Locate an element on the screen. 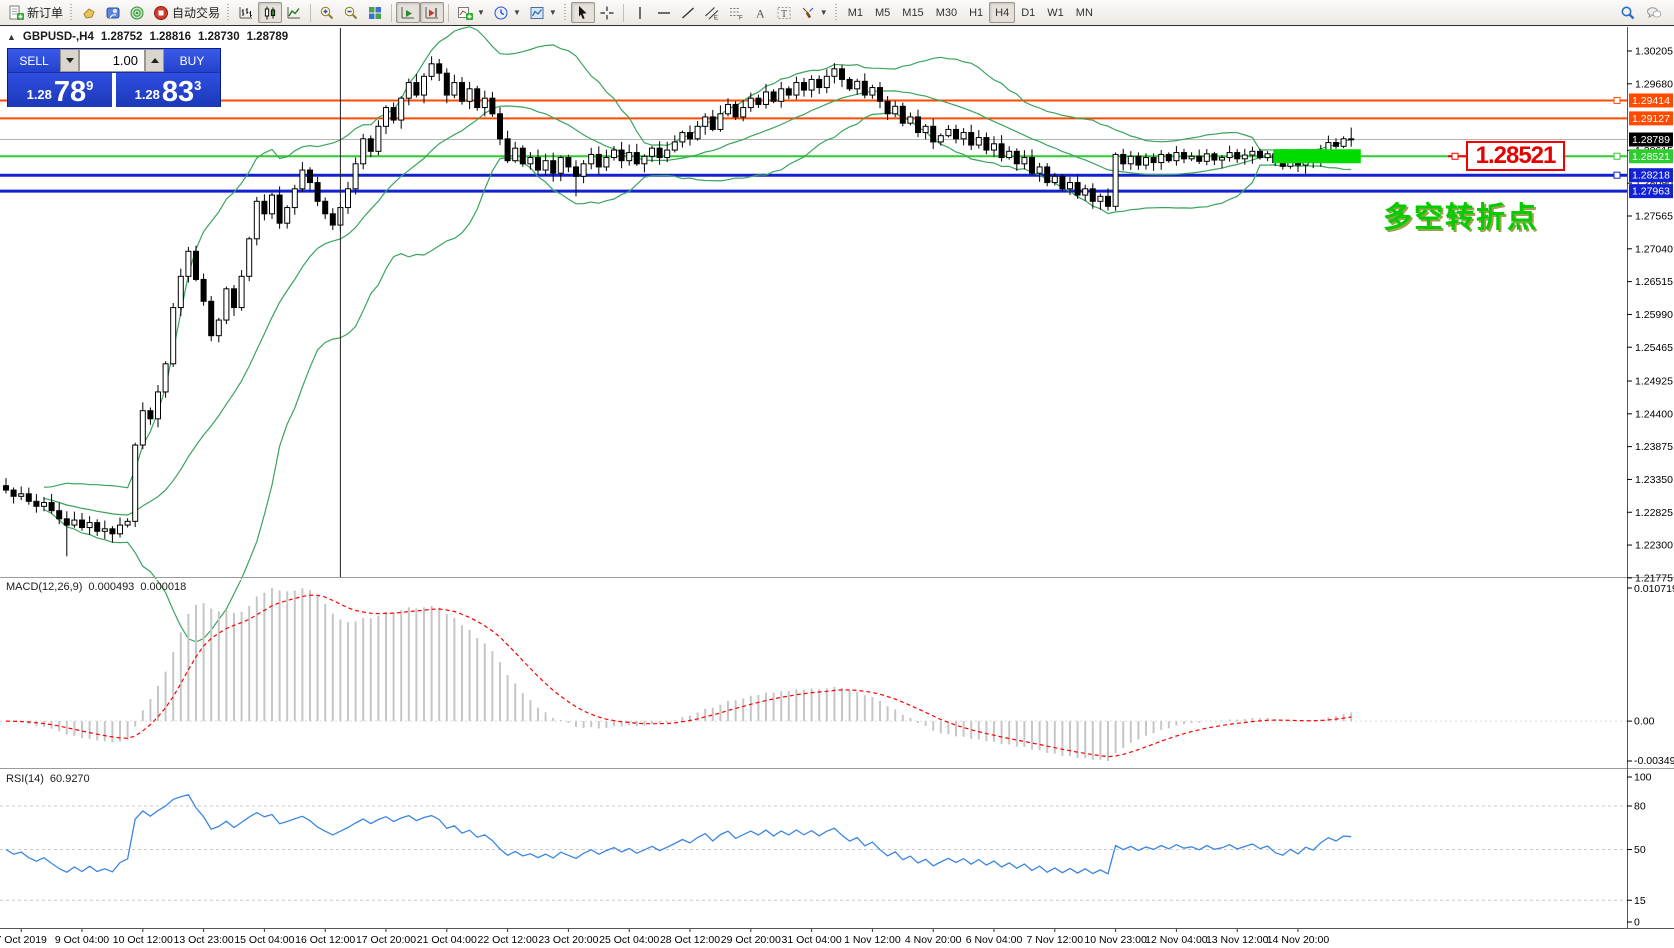 Image resolution: width=1674 pixels, height=948 pixels. turning-point-text: 多空转折点 is located at coordinates (1461, 218).